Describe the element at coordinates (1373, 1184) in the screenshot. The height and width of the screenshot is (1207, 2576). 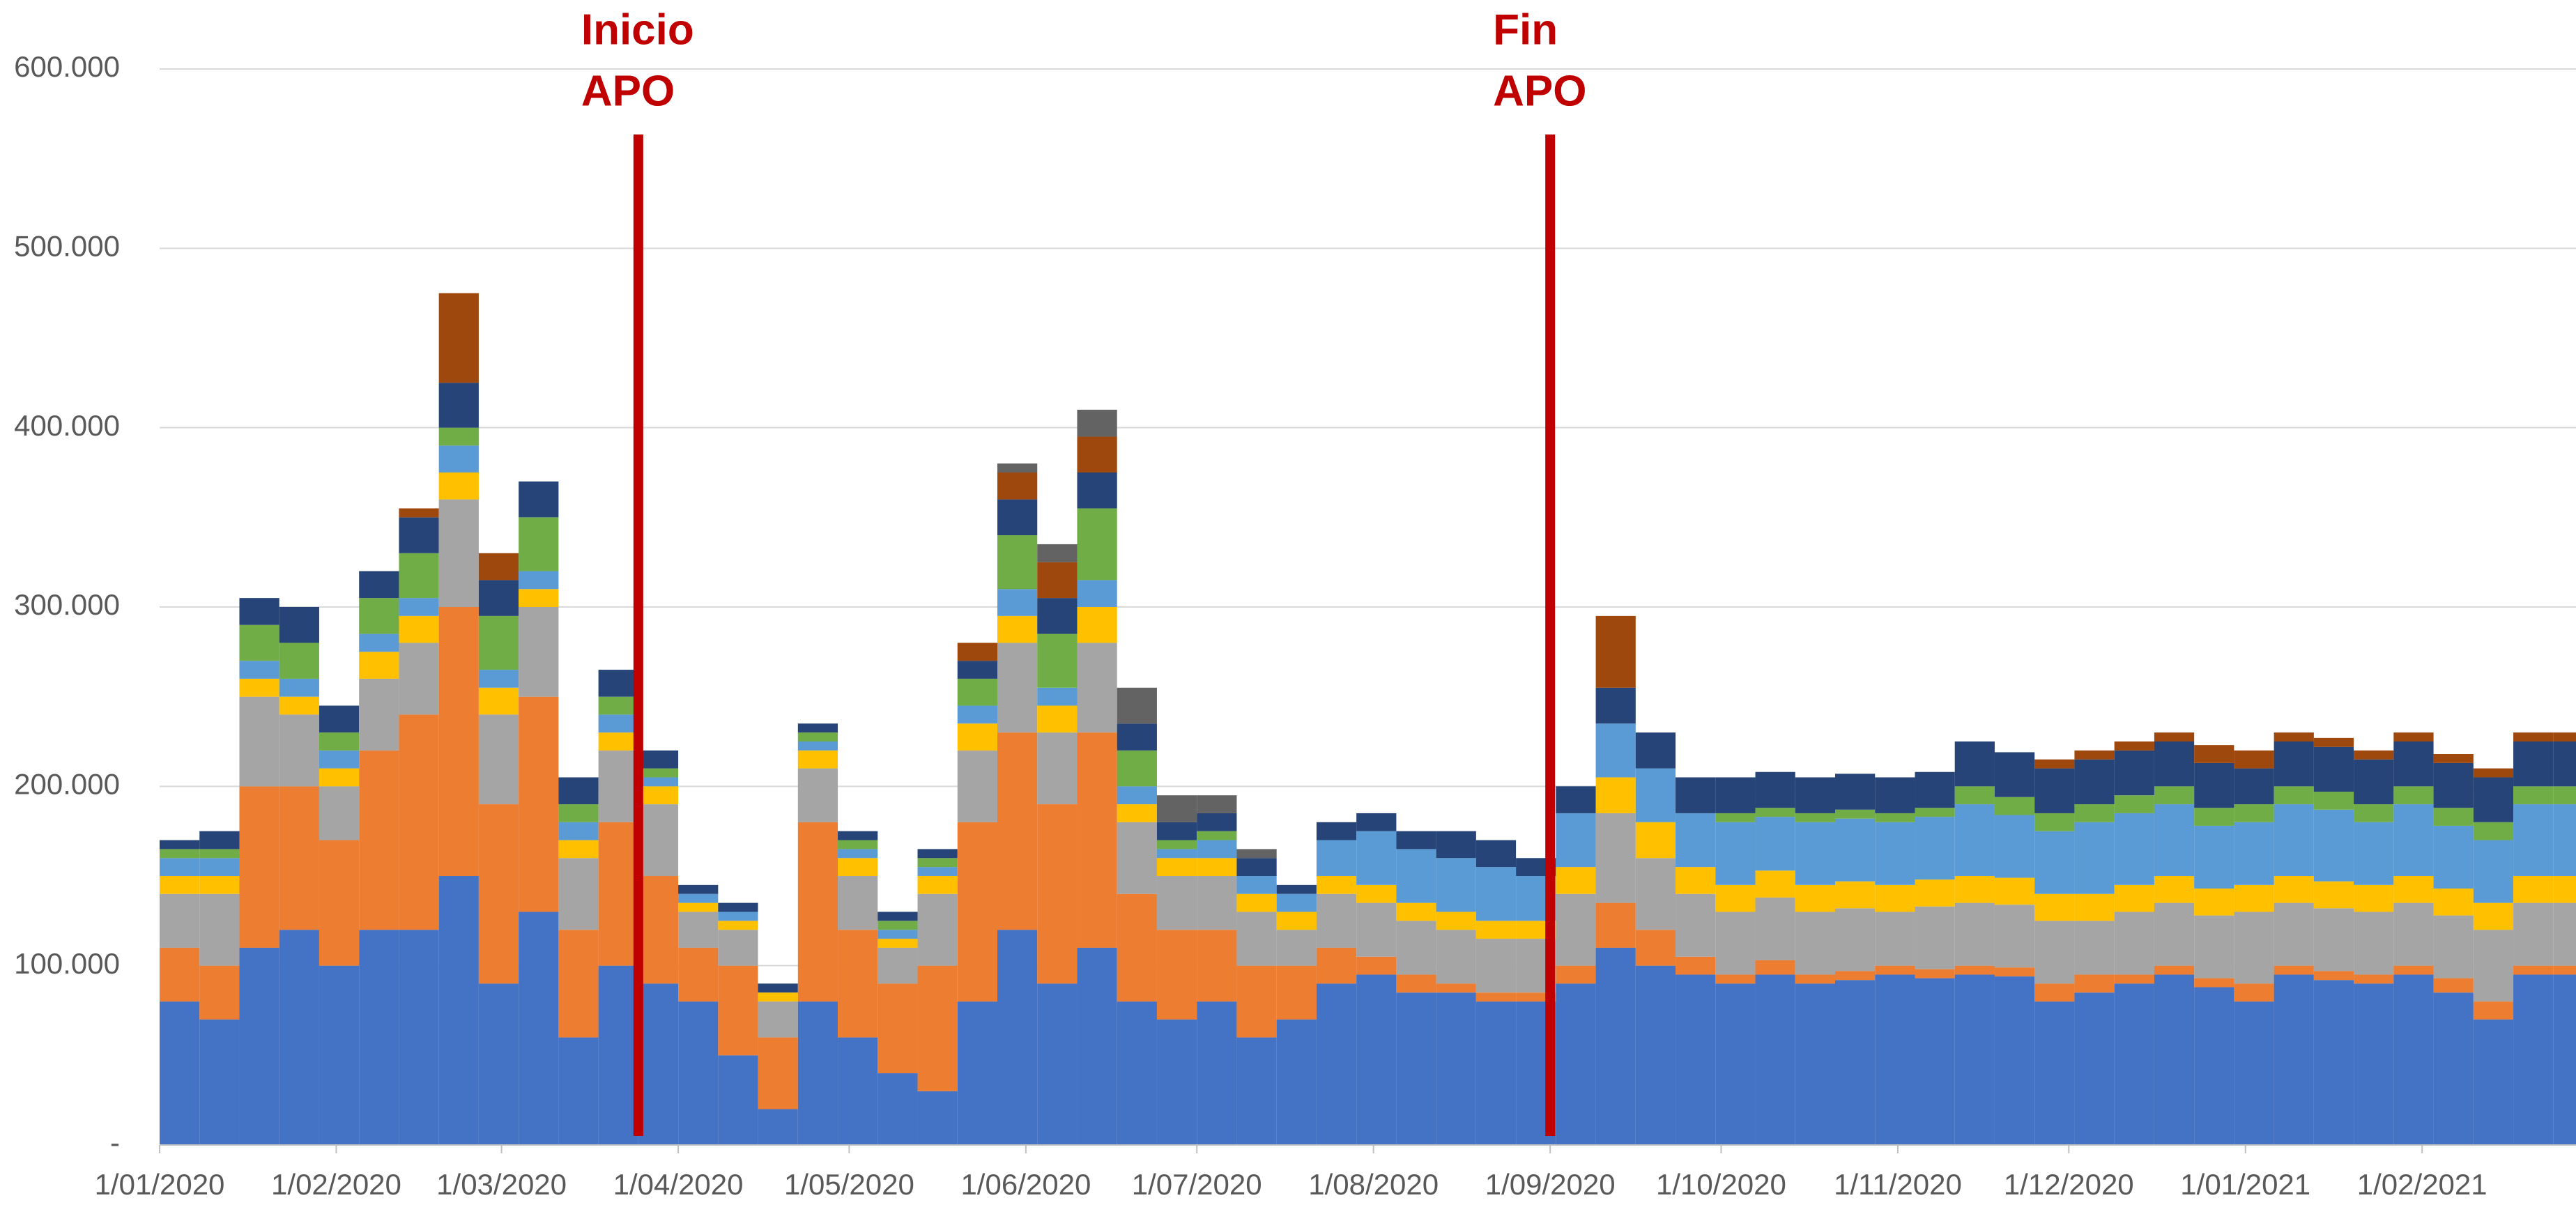
I see `x-tick-label: 1/08/2020` at that location.